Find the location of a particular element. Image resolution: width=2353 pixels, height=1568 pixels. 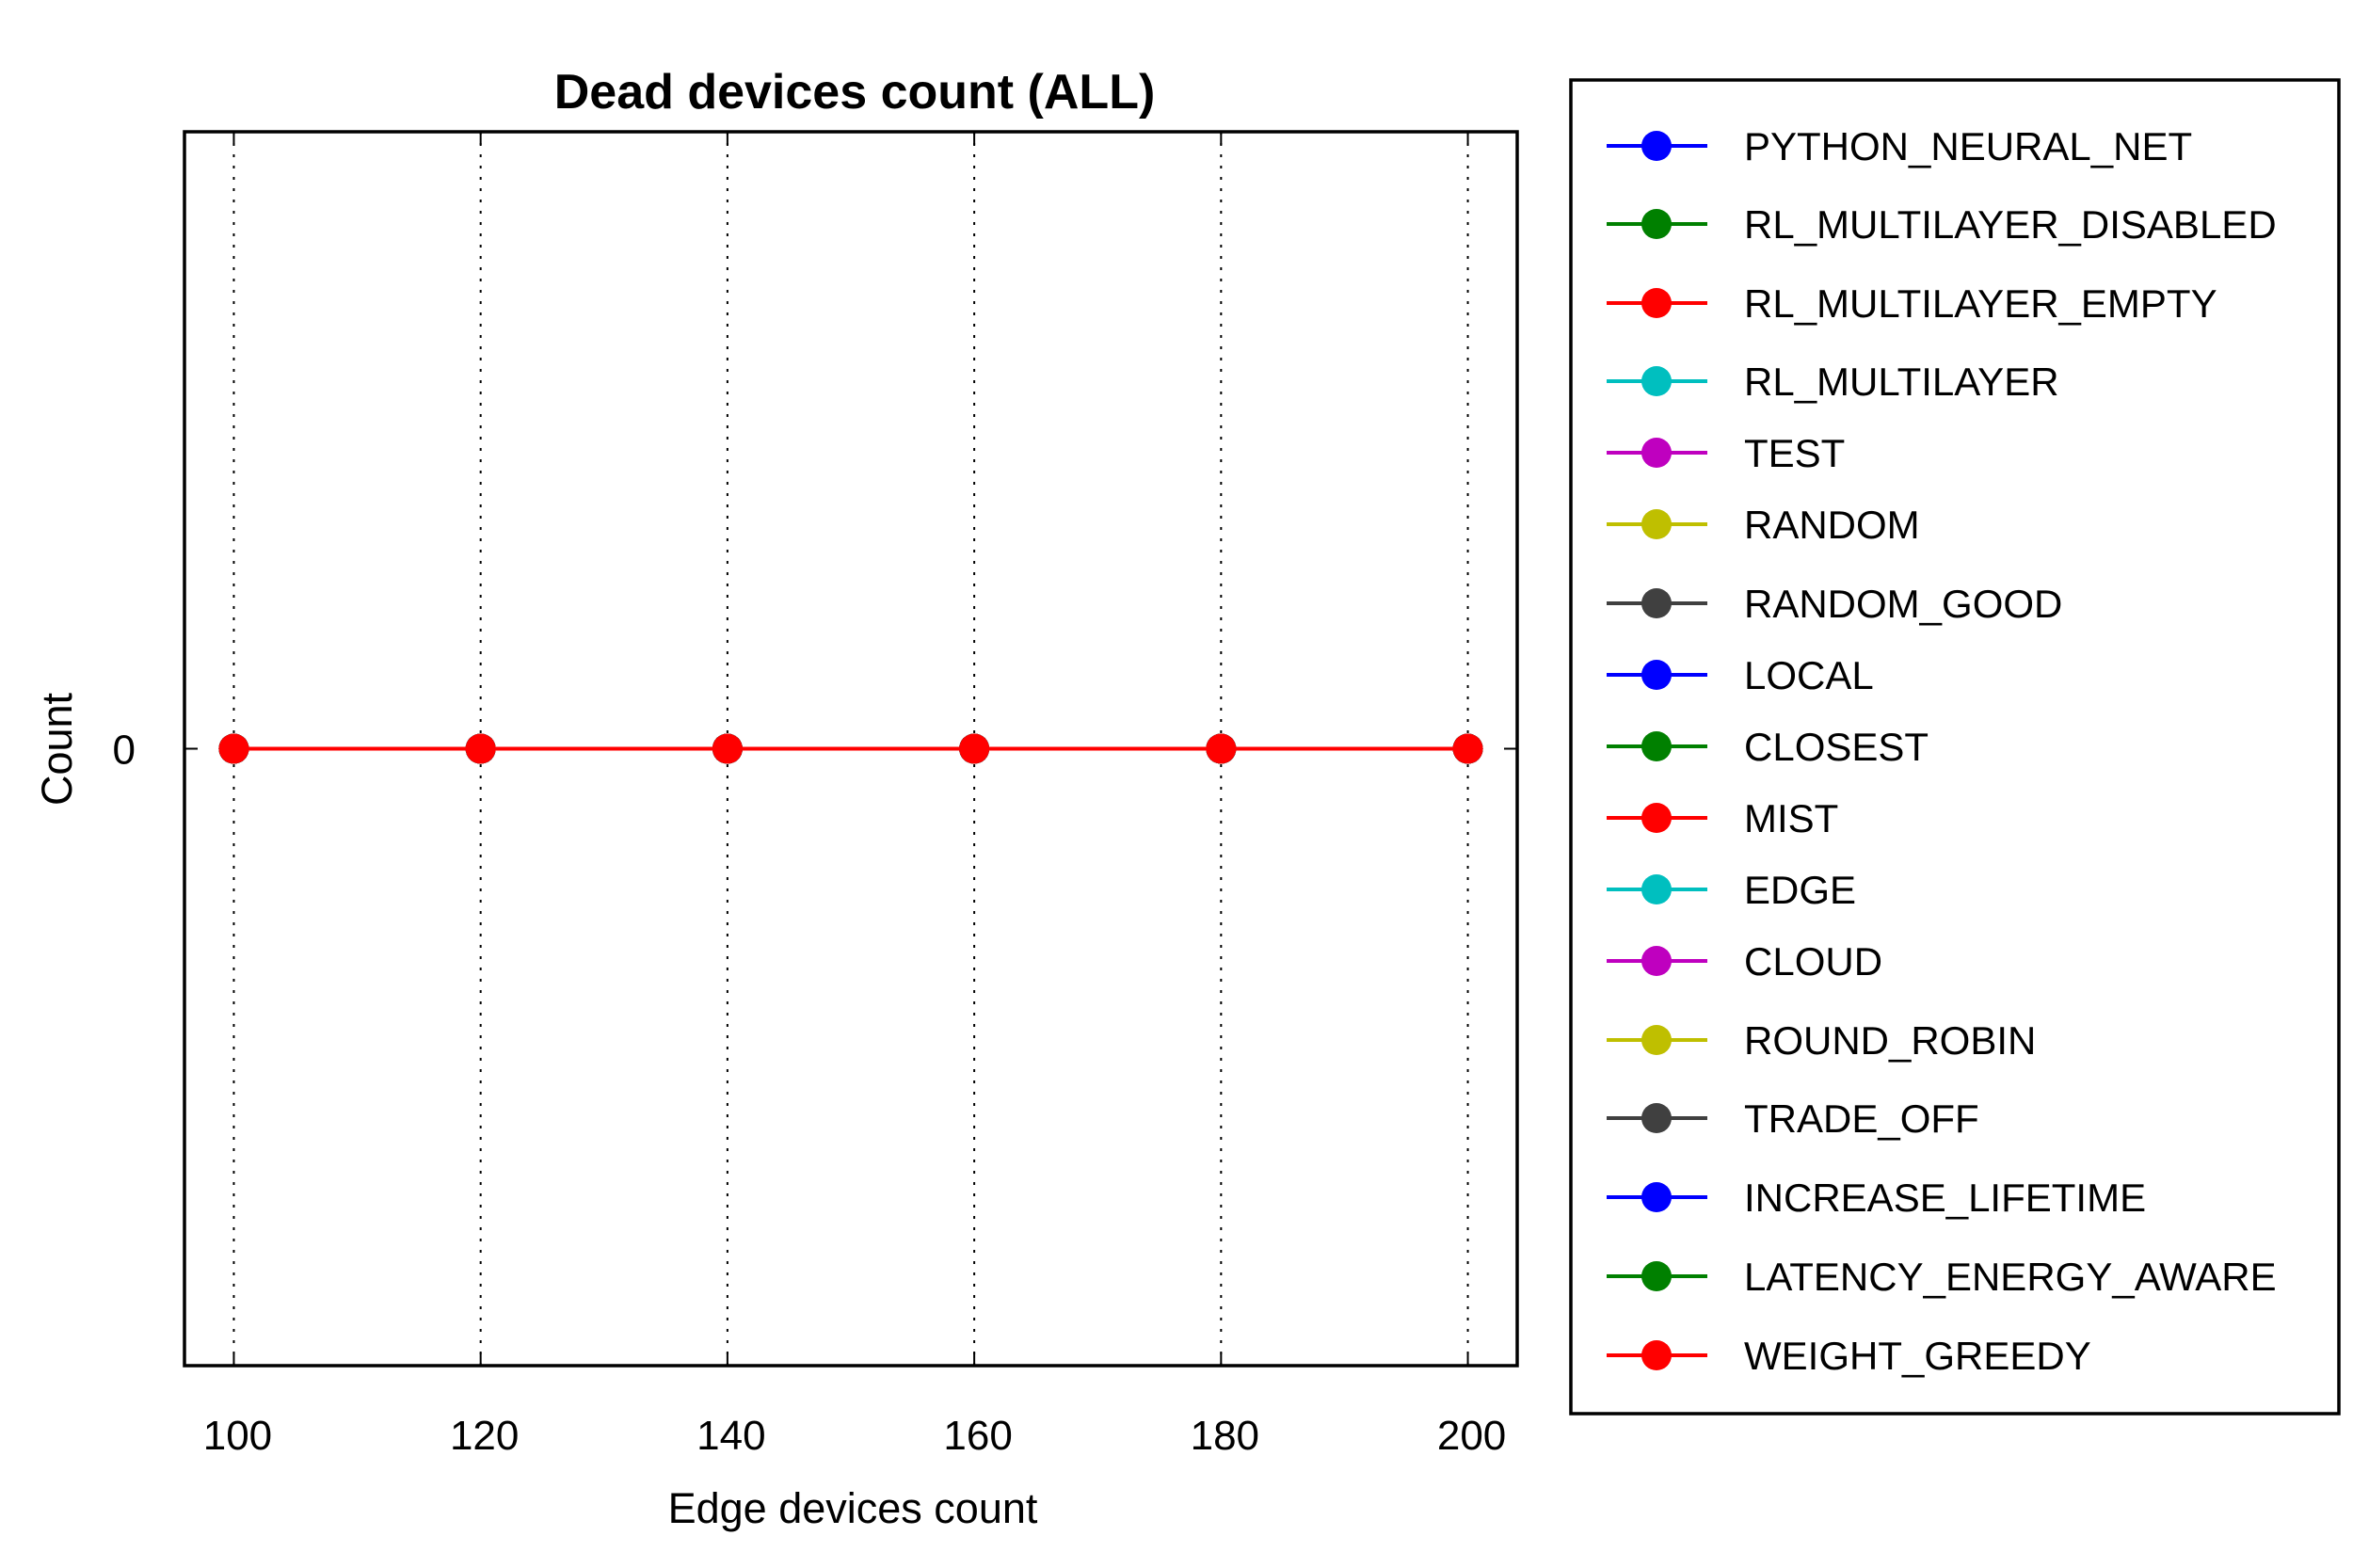

legend-label: RL_MULTILAYER is located at coordinates (1901, 382).